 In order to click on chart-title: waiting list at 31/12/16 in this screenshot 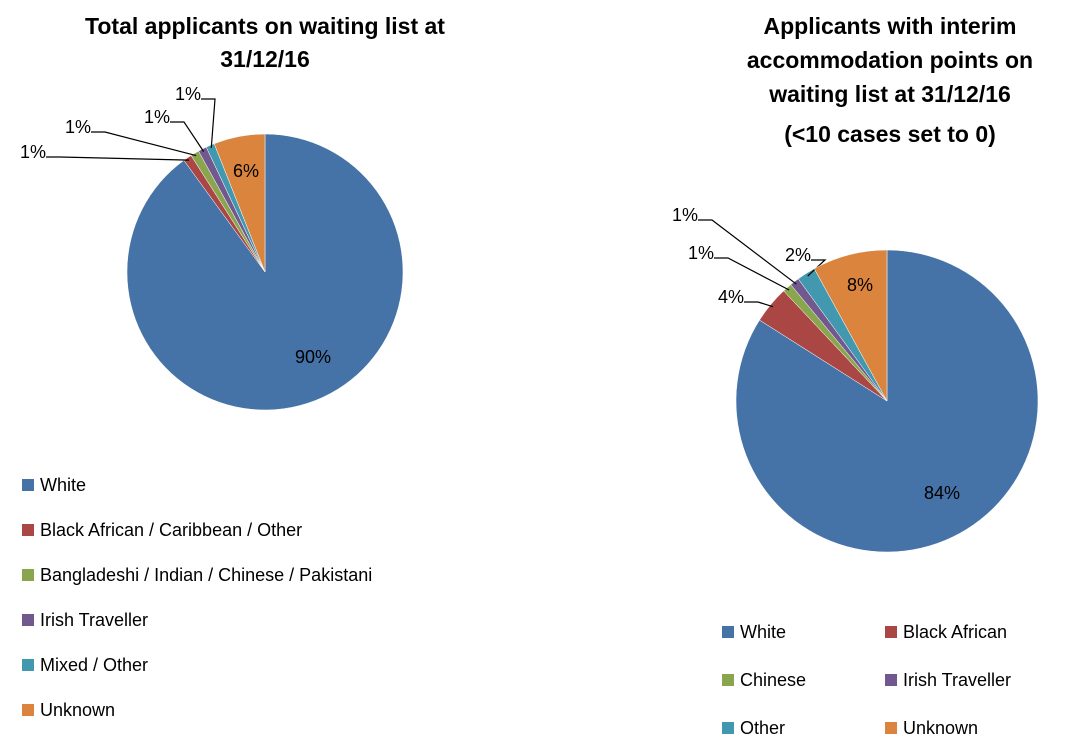, I will do `click(889, 94)`.